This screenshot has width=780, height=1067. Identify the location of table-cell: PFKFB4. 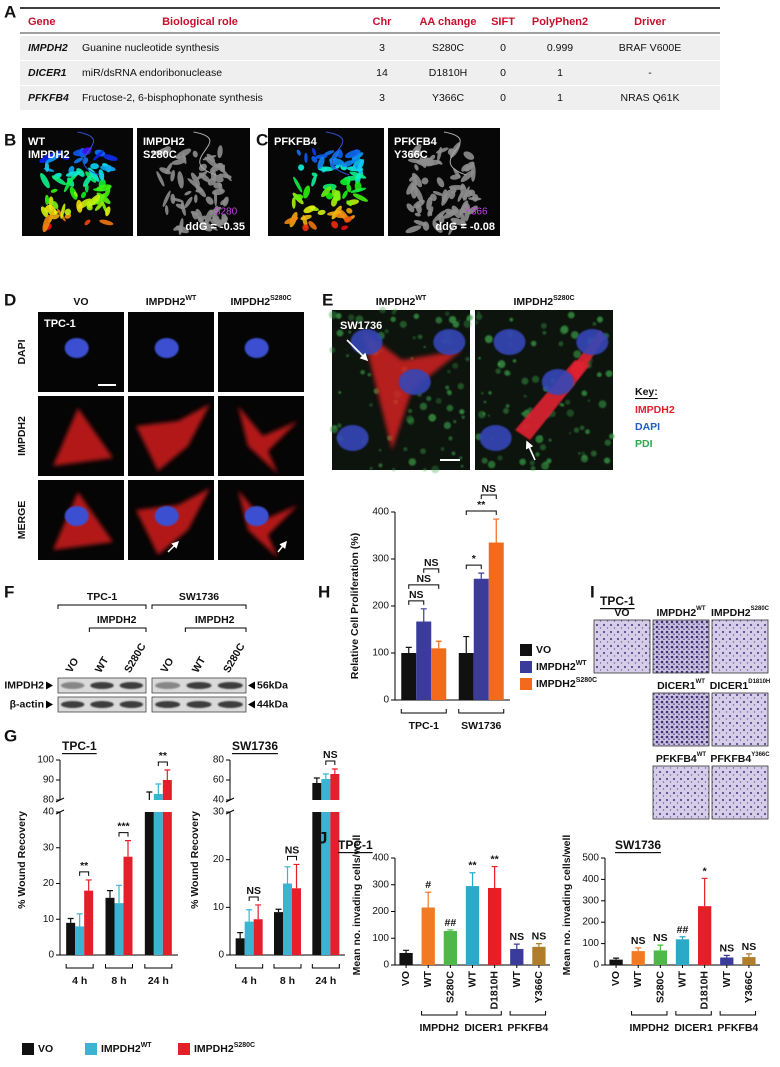
(48, 98).